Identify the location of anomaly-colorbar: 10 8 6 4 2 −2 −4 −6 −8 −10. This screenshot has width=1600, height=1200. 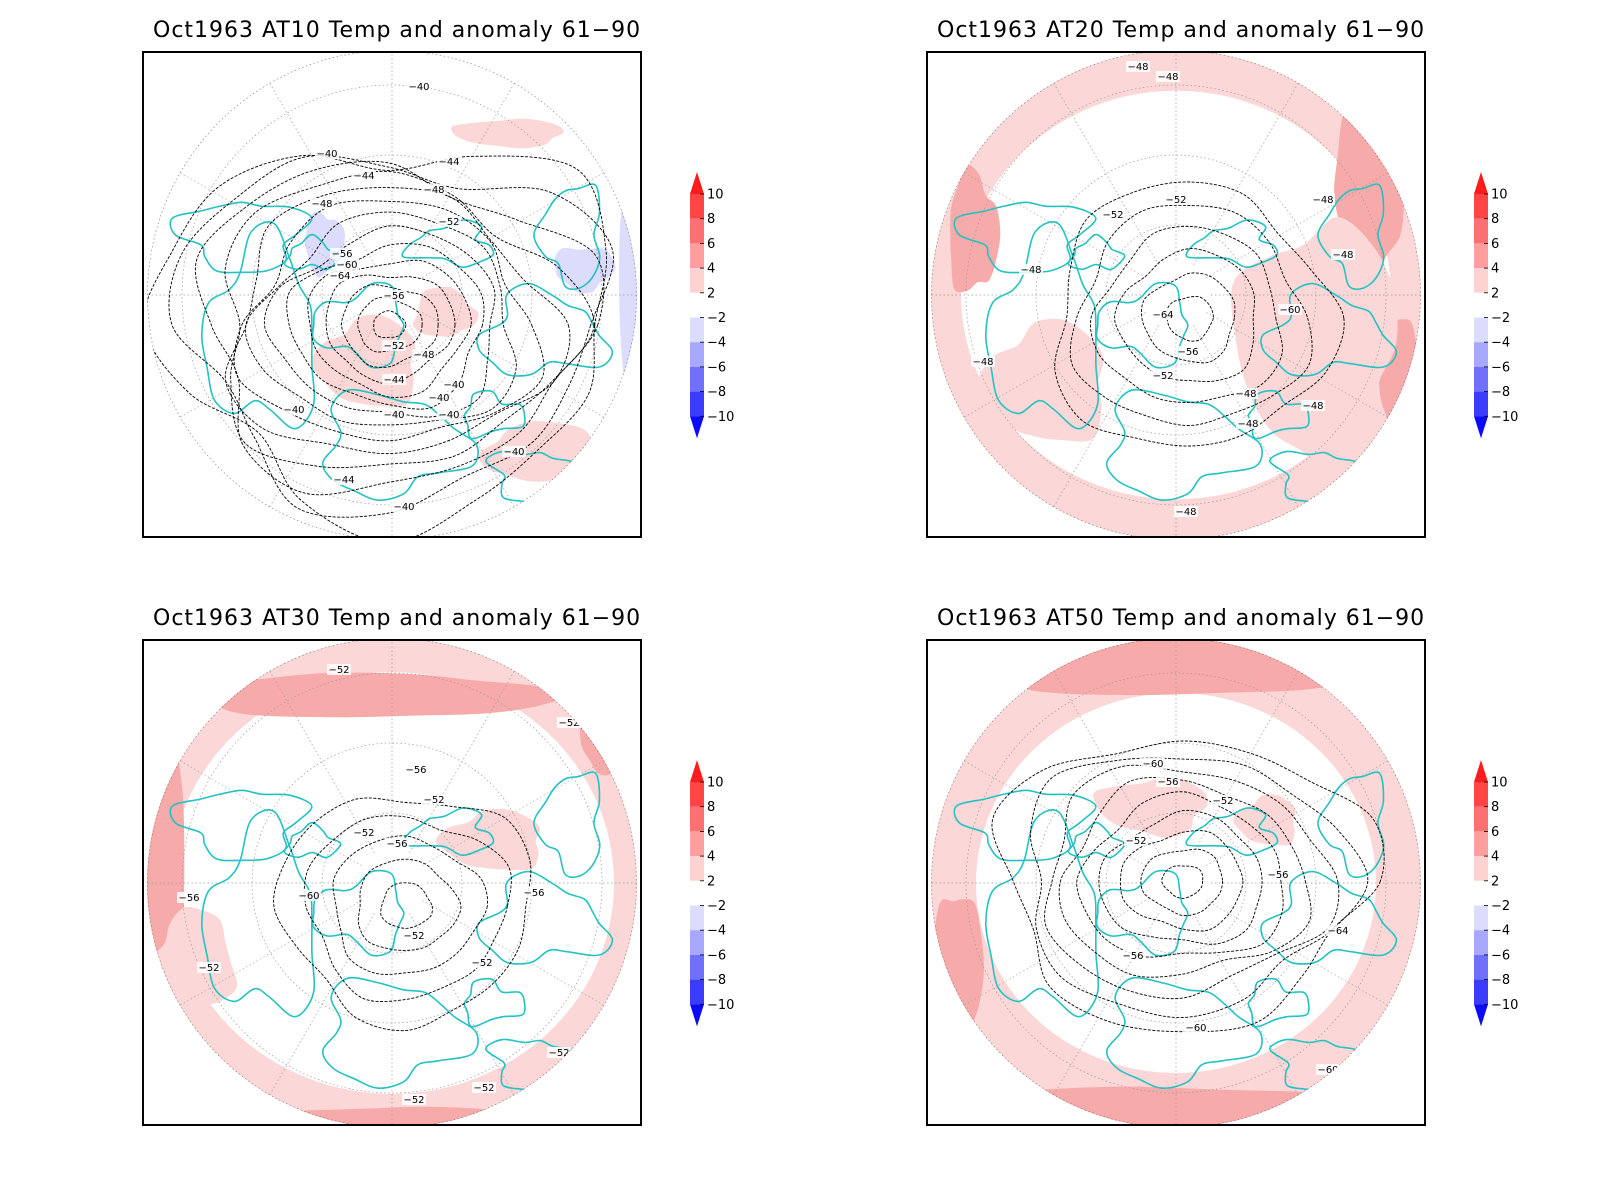
(1504, 311).